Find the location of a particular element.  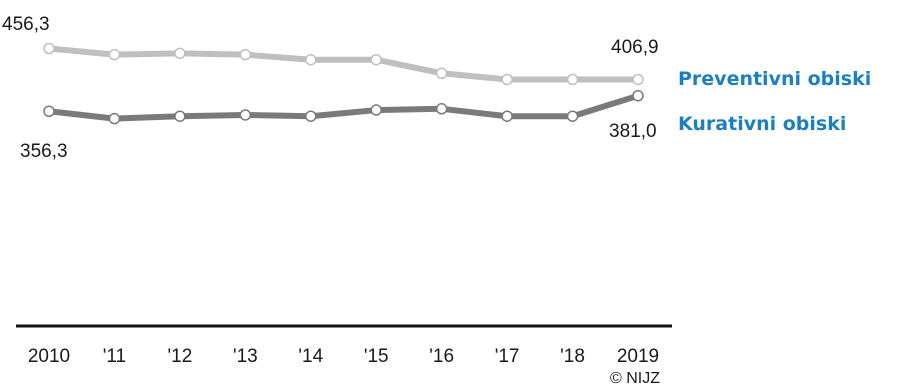

series-labels: Preventivni obiski Kurativni obiski is located at coordinates (774, 101).